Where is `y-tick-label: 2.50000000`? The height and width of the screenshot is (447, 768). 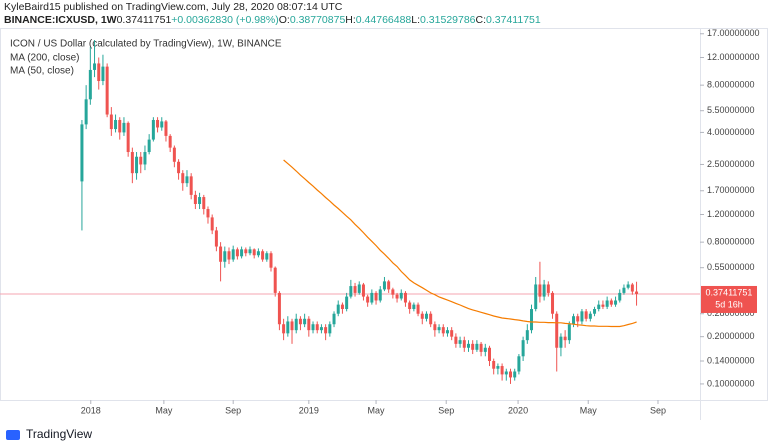 y-tick-label: 2.50000000 is located at coordinates (731, 164).